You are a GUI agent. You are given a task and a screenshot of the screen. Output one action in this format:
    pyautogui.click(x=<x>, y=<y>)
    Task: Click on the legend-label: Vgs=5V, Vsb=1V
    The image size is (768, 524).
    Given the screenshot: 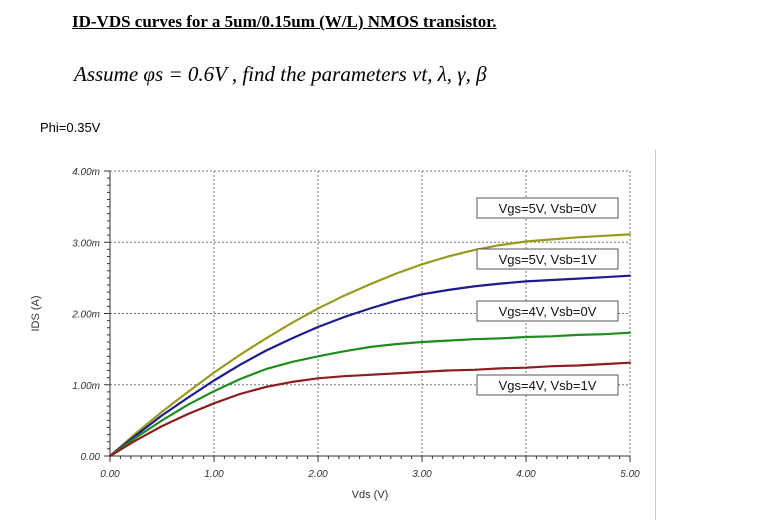 What is the action you would take?
    pyautogui.click(x=548, y=259)
    